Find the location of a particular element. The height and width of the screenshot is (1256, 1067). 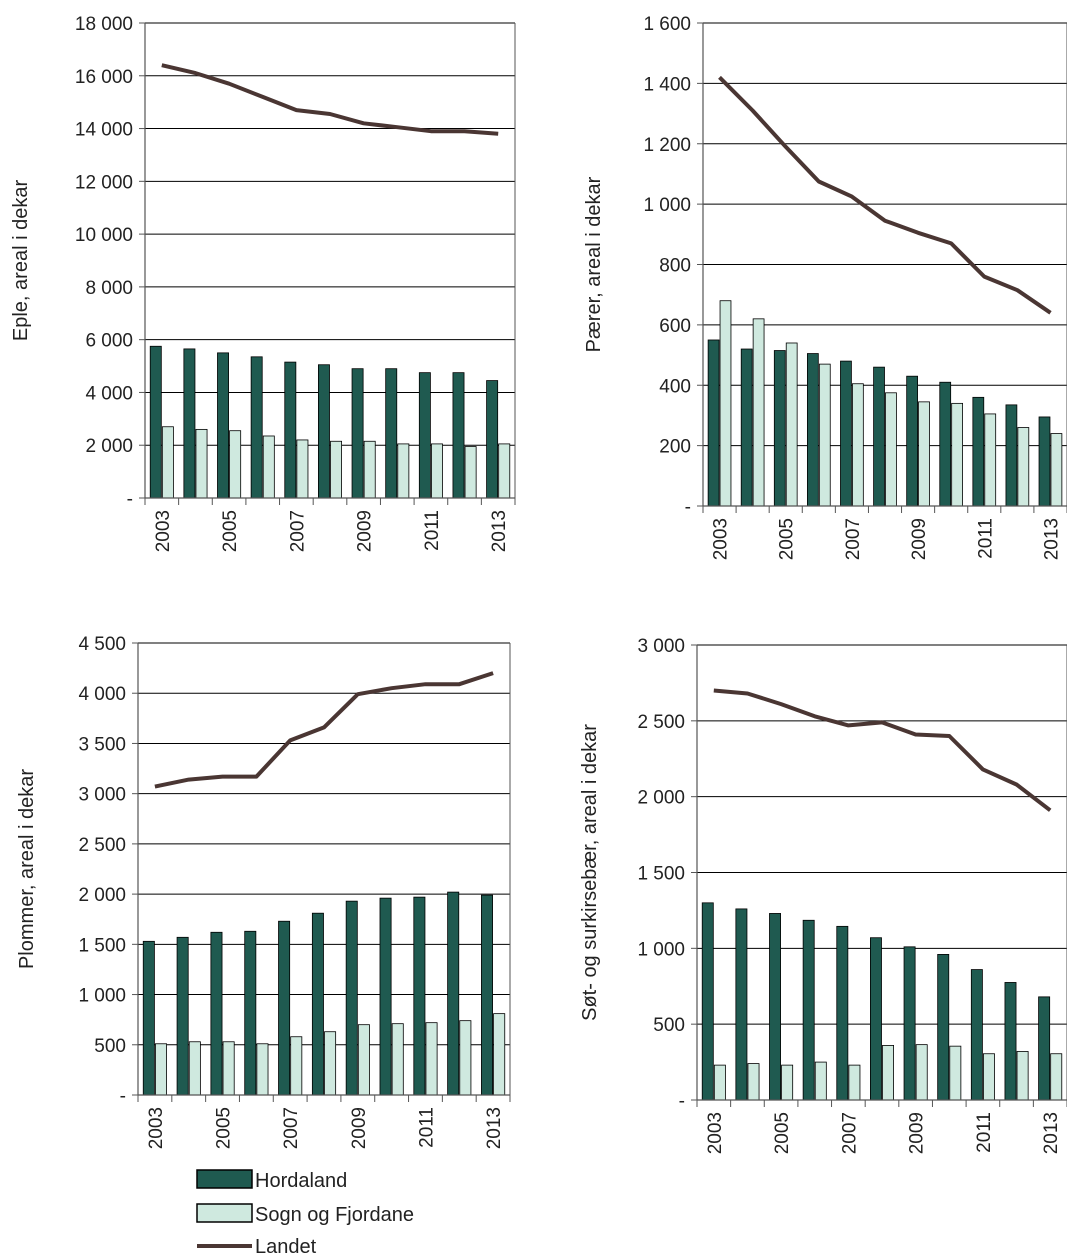

y-tick-label: 8 000 is located at coordinates (109, 288).